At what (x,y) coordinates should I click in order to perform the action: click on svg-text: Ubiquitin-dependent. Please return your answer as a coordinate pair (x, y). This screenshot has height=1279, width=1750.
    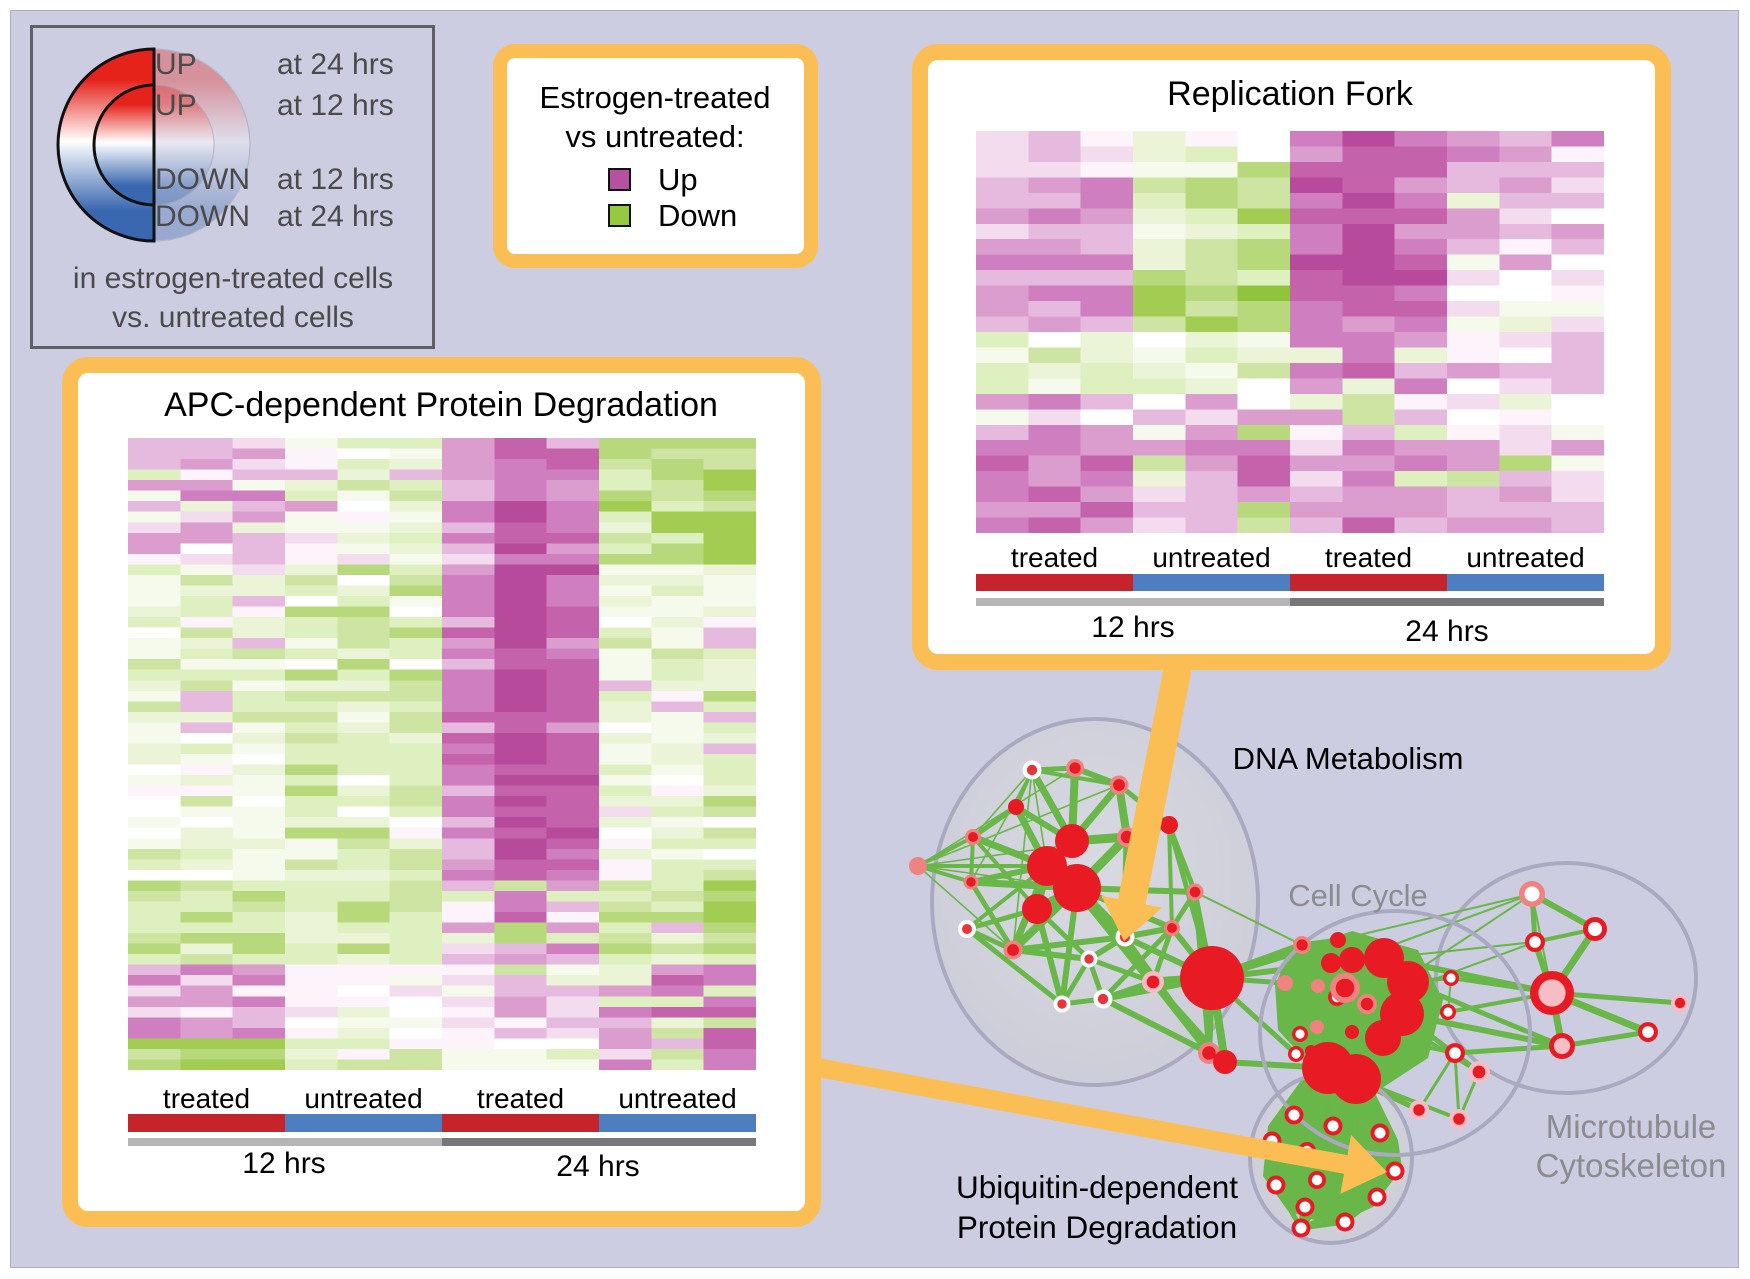
    Looking at the image, I should click on (1097, 1187).